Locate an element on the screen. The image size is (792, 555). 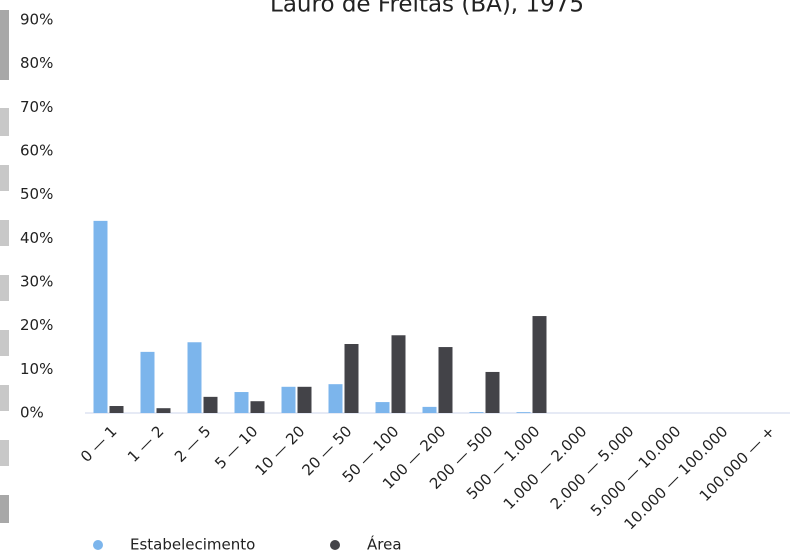
legend-label: Estabelecimento is located at coordinates (192, 545).